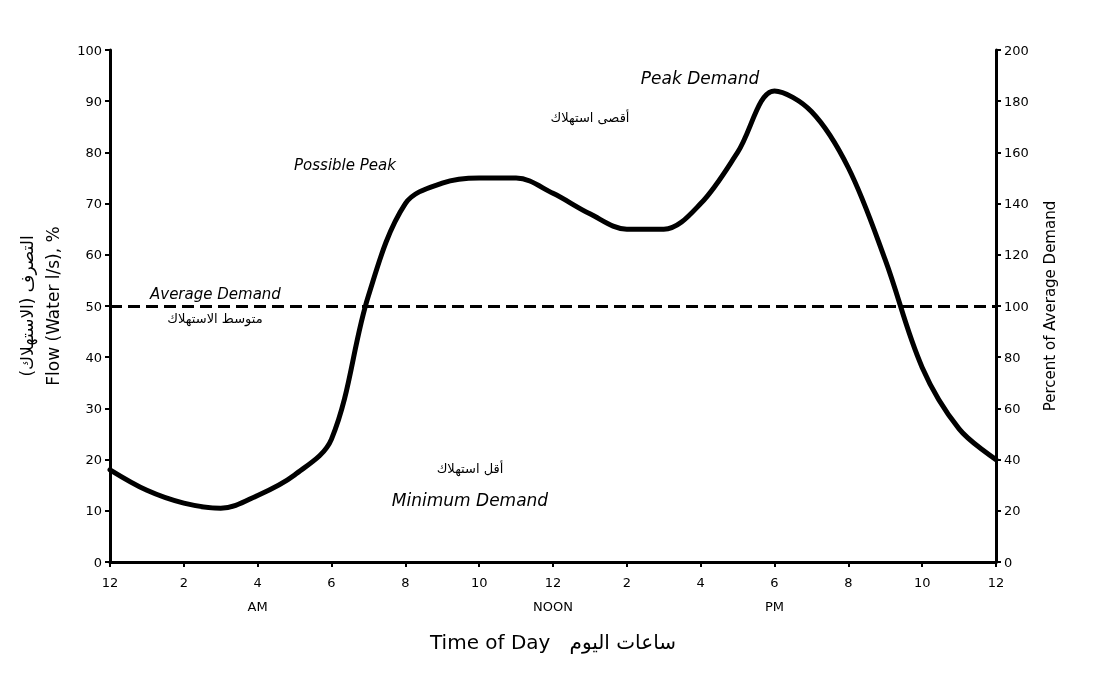  What do you see at coordinates (470, 500) in the screenshot?
I see `annotation: Minimum Demand` at bounding box center [470, 500].